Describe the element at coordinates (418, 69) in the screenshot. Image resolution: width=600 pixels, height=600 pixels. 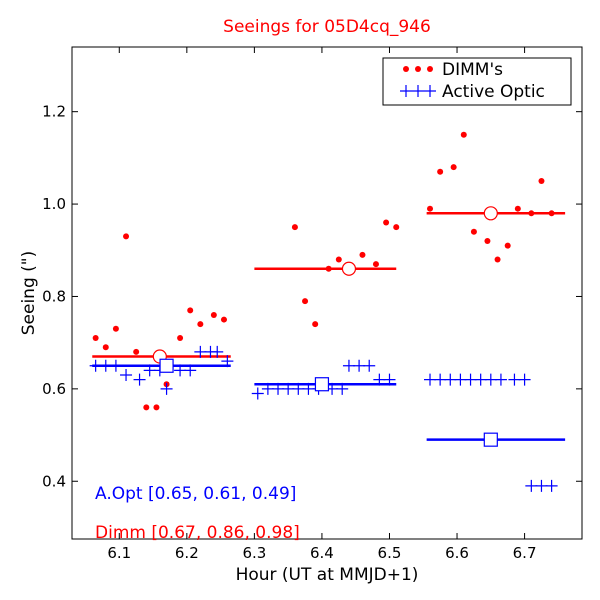
I see `legend-dimm-marker` at that location.